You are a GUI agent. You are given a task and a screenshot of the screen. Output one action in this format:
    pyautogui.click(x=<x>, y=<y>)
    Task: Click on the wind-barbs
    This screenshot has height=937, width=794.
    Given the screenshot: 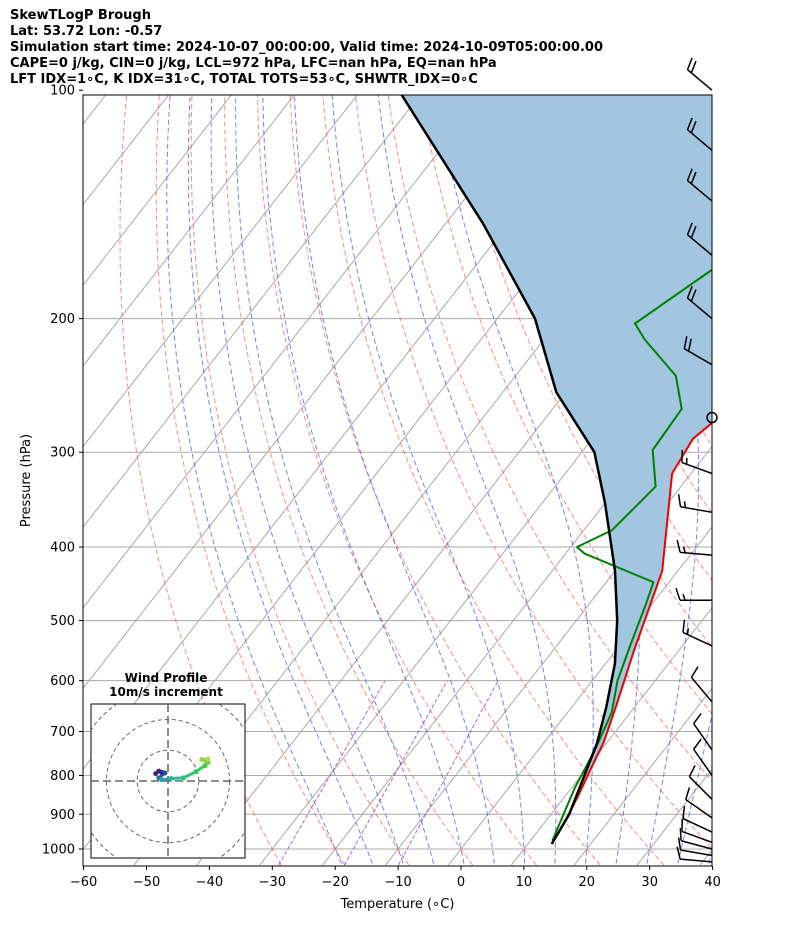 What is the action you would take?
    pyautogui.click(x=696, y=460)
    